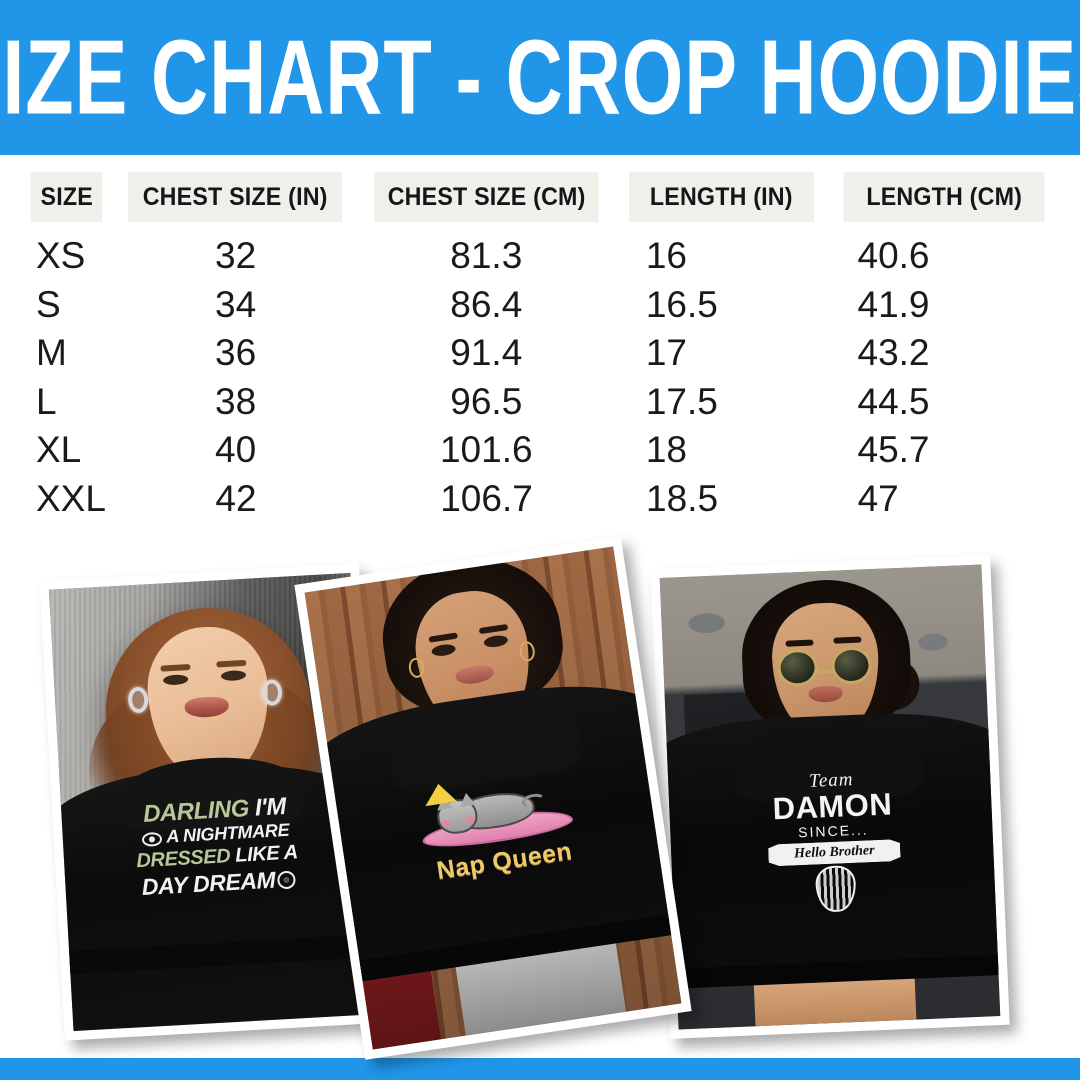 This screenshot has width=1080, height=1080. What do you see at coordinates (183, 859) in the screenshot?
I see `print-word-dressed: DRESSED` at bounding box center [183, 859].